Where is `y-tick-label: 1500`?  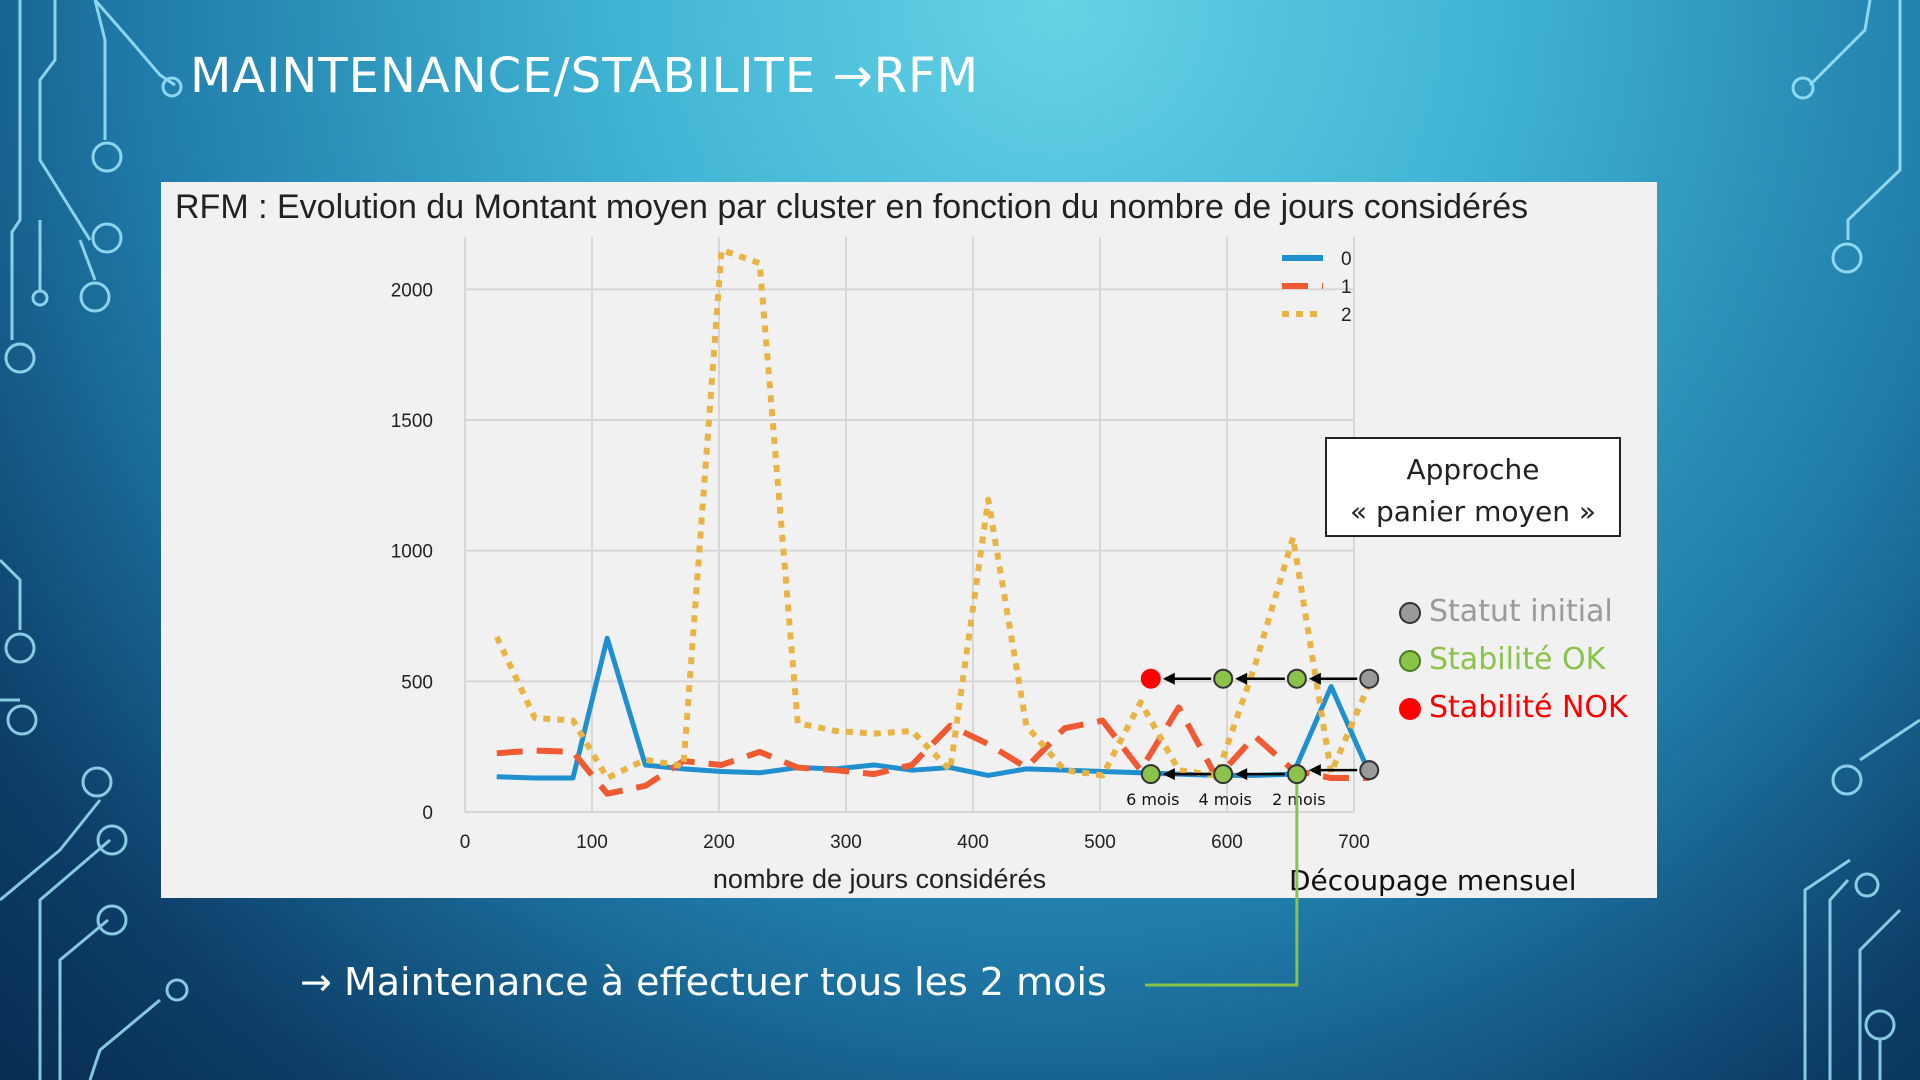
y-tick-label: 1500 is located at coordinates (412, 421).